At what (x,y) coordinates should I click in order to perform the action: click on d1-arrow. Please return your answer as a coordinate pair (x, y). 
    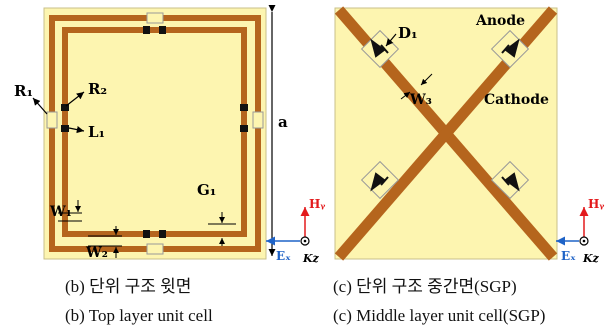
    Looking at the image, I should click on (391, 40).